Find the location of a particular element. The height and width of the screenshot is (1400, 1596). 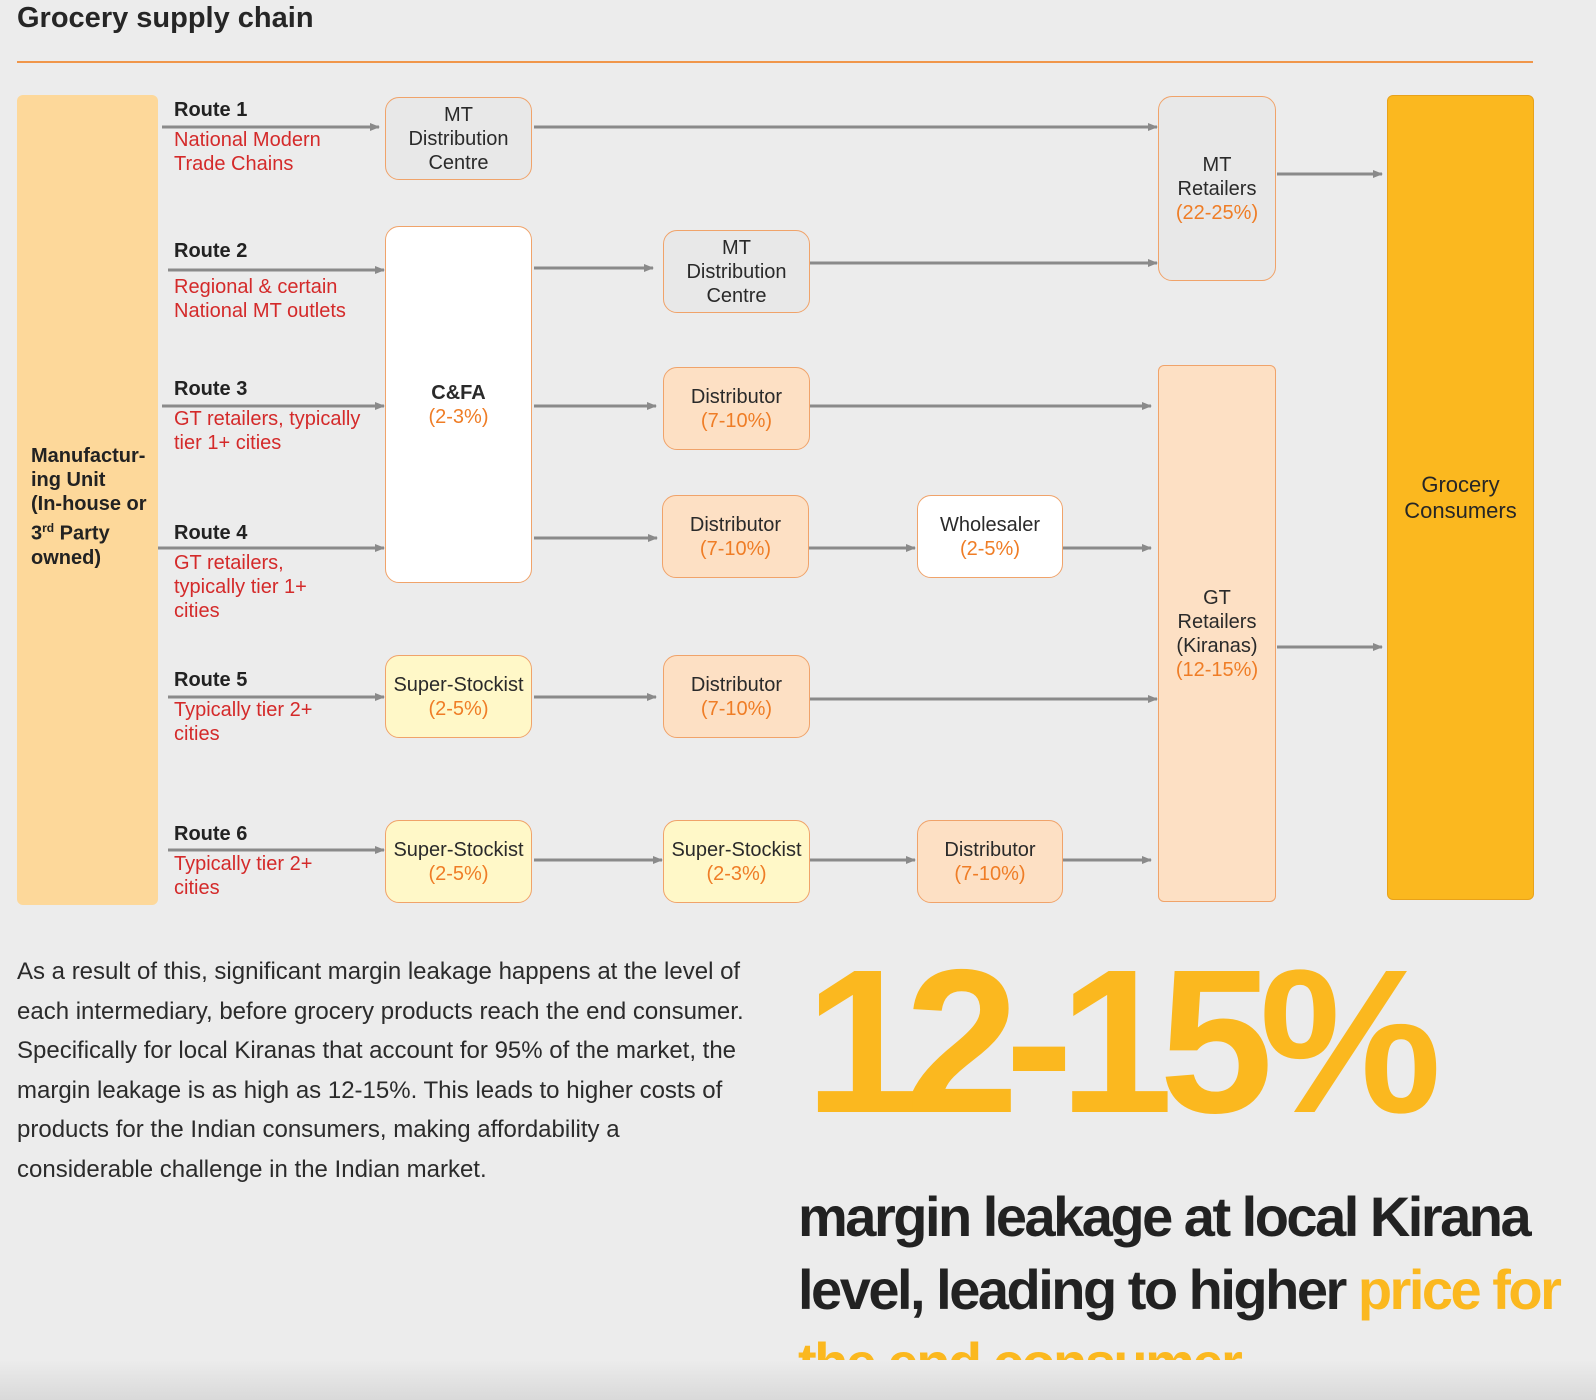

gt-retailers-line2: Retailers is located at coordinates (1217, 621).